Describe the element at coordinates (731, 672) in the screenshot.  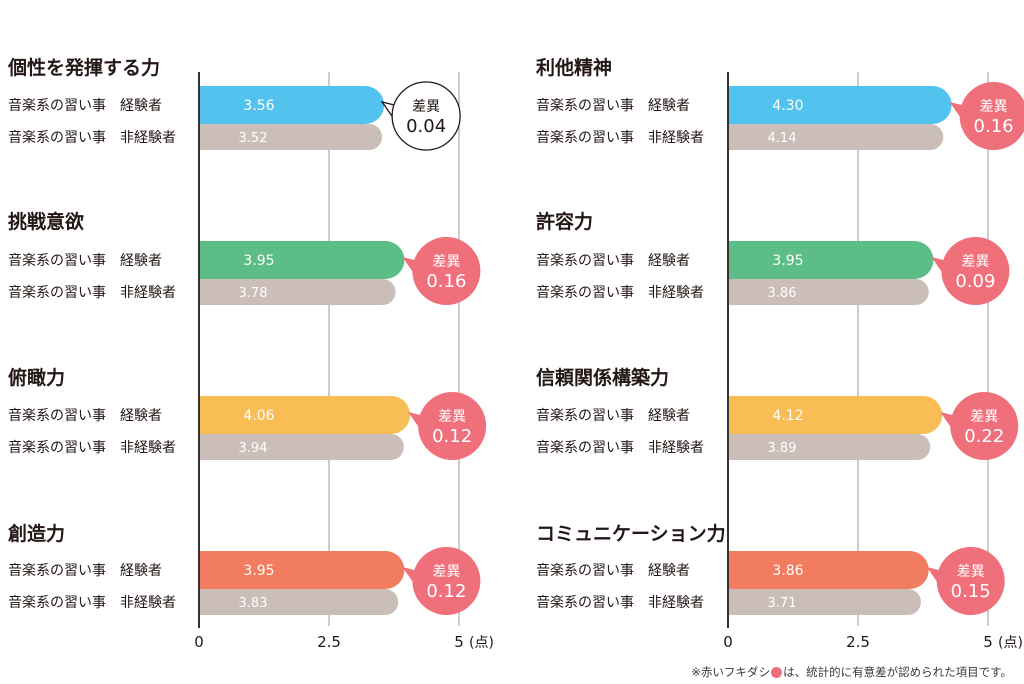
I see `footnote-prefix: ※赤いフキダシ` at that location.